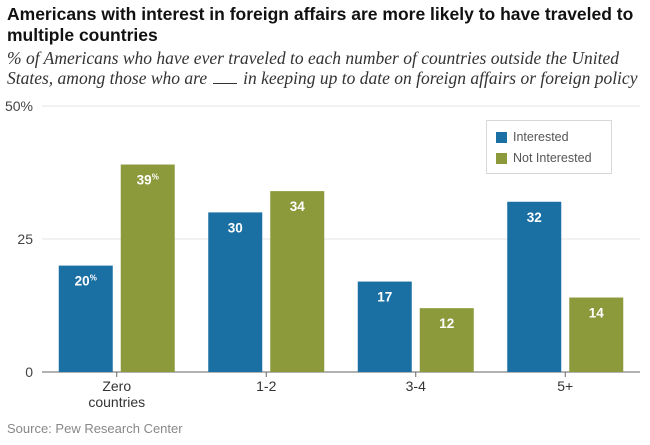  What do you see at coordinates (597, 313) in the screenshot?
I see `data-label: 14` at bounding box center [597, 313].